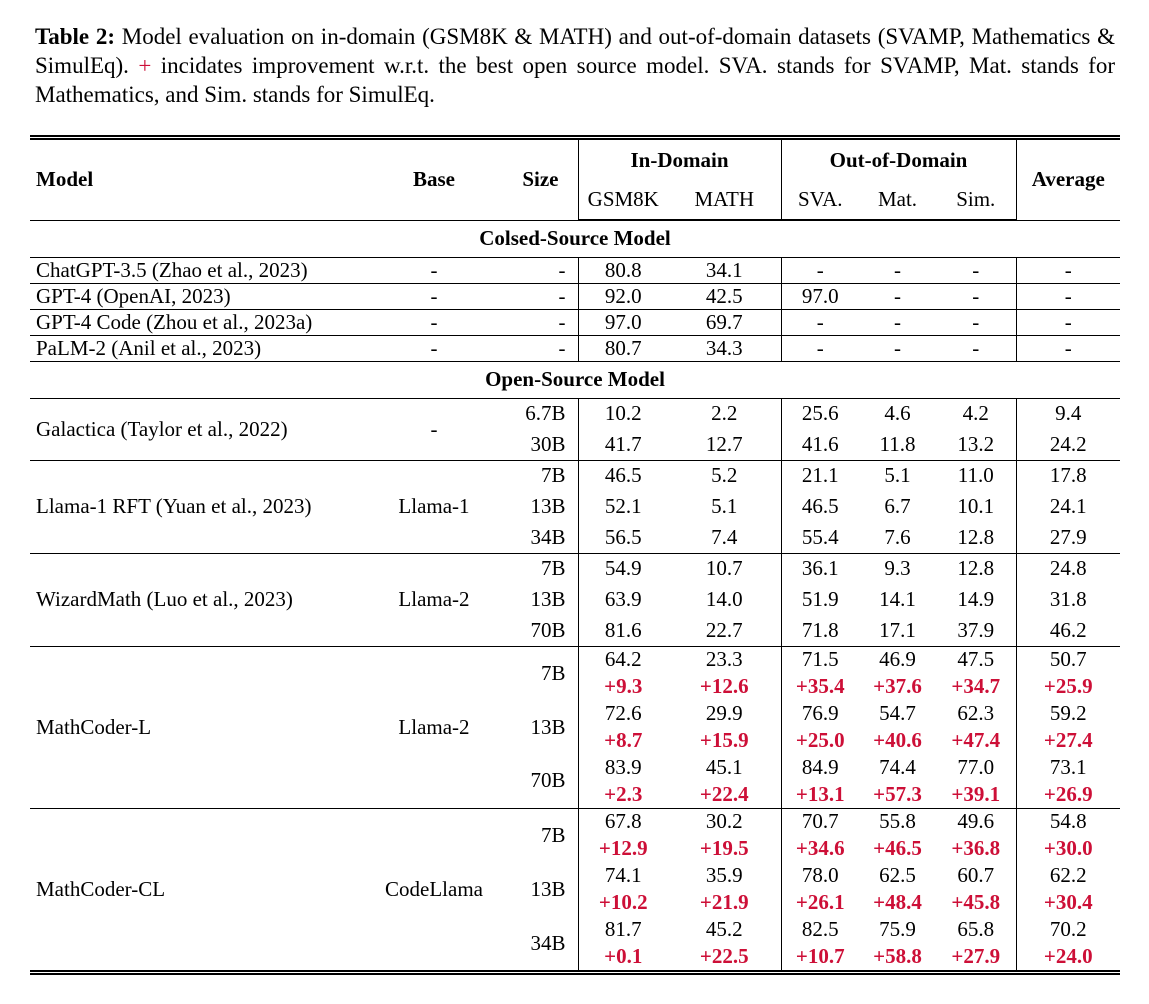 The width and height of the screenshot is (1149, 1004). I want to click on header-row-datasets: GSM8K MATH SVA. Mat. Sim., so click(575, 200).